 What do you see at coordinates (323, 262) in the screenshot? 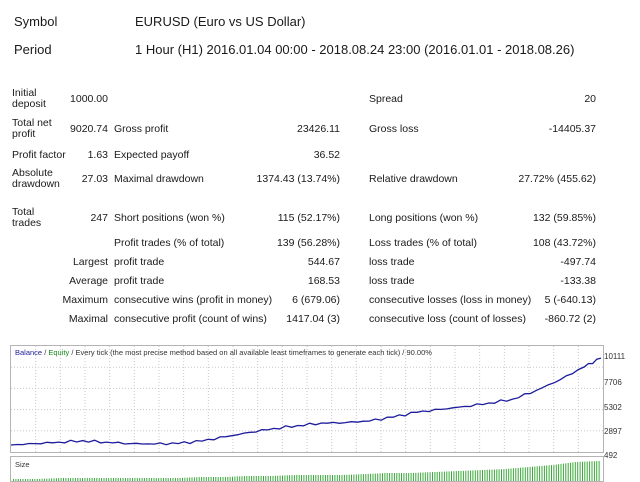
I see `largest-profit-value: 544.67` at bounding box center [323, 262].